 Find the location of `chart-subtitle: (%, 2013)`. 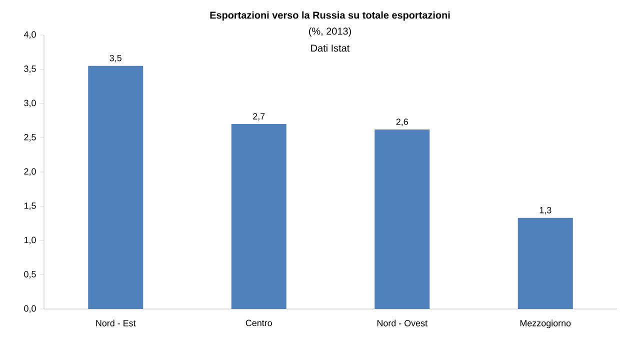

chart-subtitle: (%, 2013) is located at coordinates (330, 32).